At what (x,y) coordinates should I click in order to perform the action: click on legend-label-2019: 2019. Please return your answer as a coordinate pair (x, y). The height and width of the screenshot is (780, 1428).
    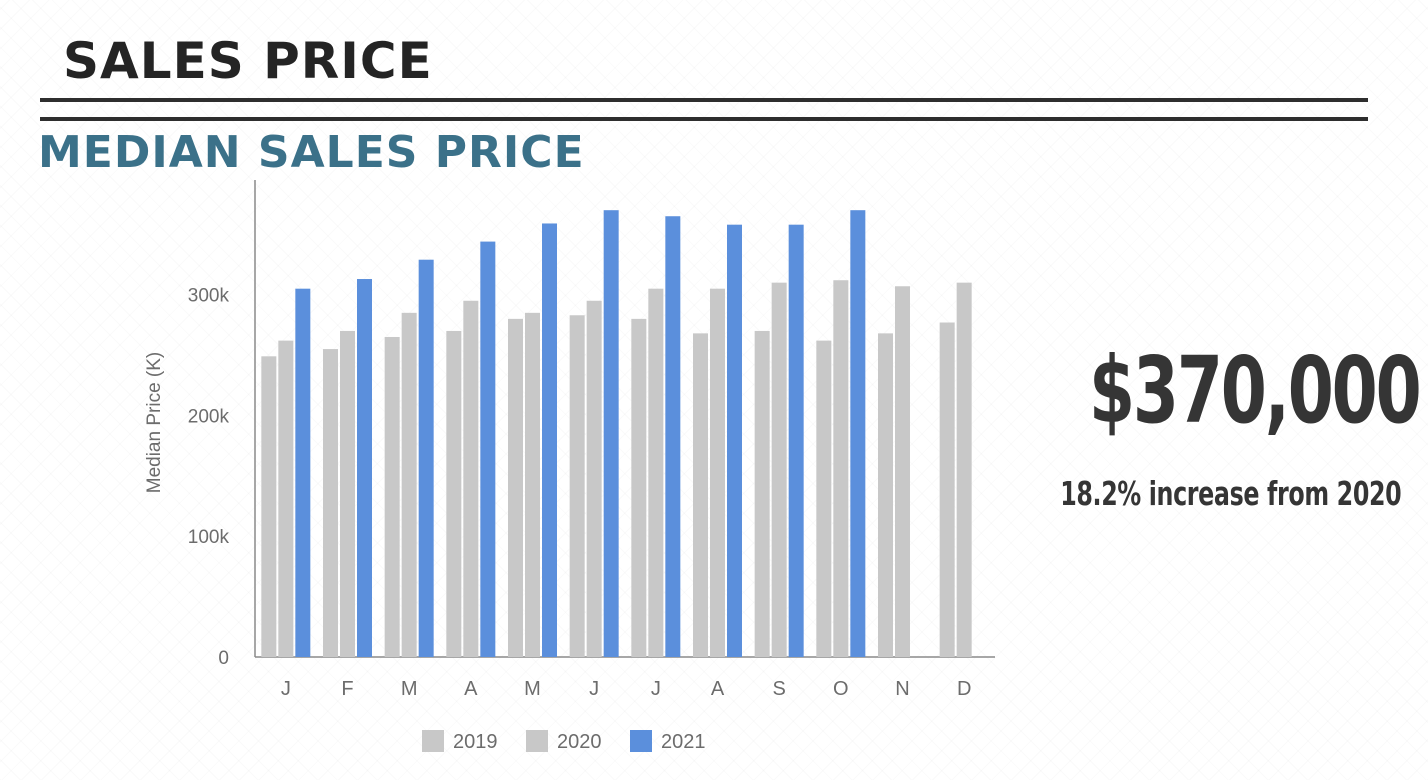
    Looking at the image, I should click on (475, 742).